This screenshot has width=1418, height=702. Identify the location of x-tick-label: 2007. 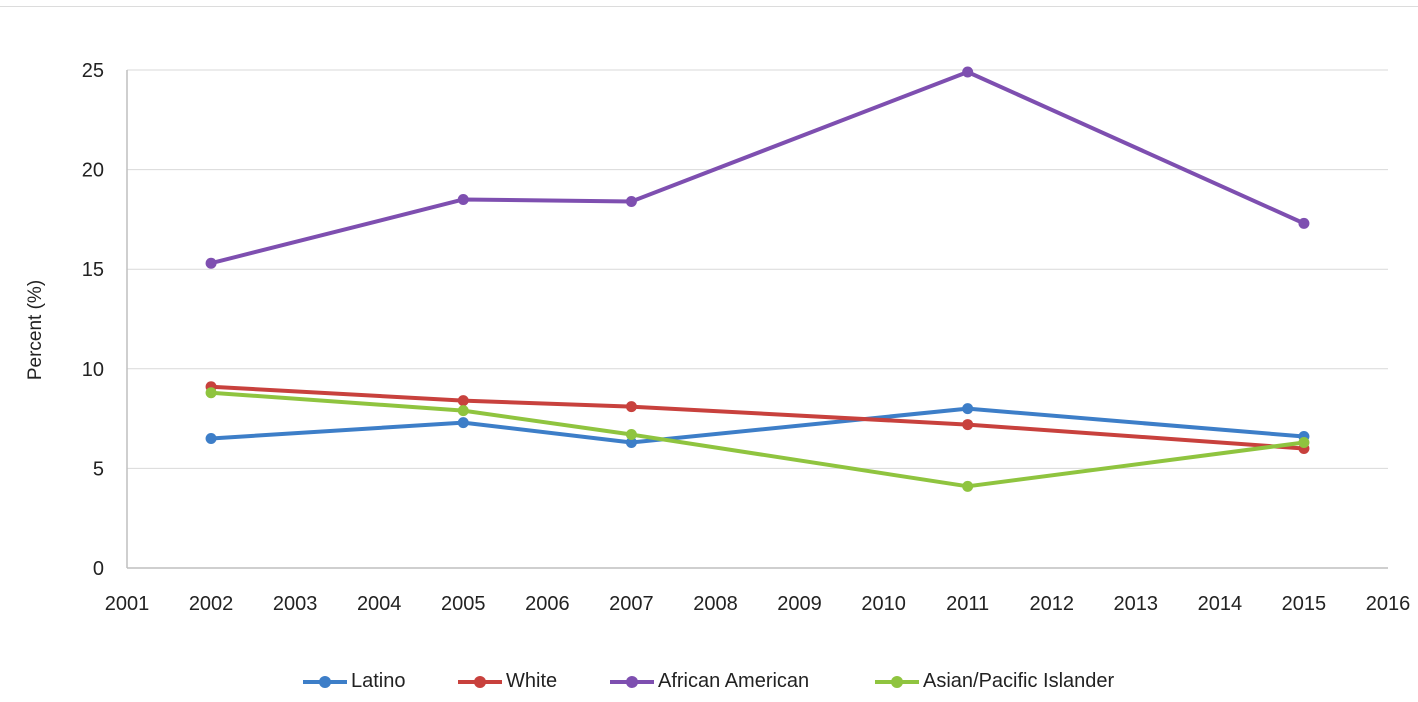
(631, 604).